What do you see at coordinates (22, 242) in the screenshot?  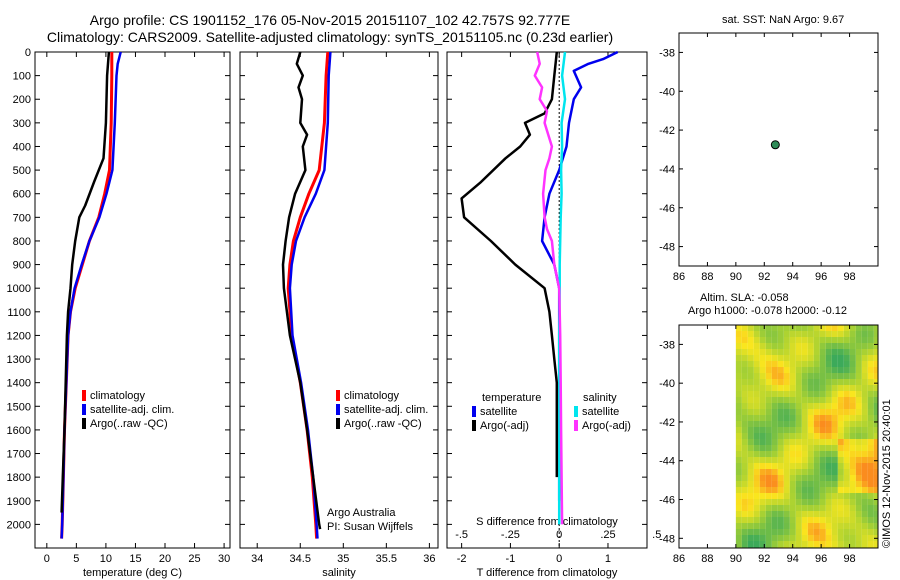 I see `depth-tick-label: 800` at bounding box center [22, 242].